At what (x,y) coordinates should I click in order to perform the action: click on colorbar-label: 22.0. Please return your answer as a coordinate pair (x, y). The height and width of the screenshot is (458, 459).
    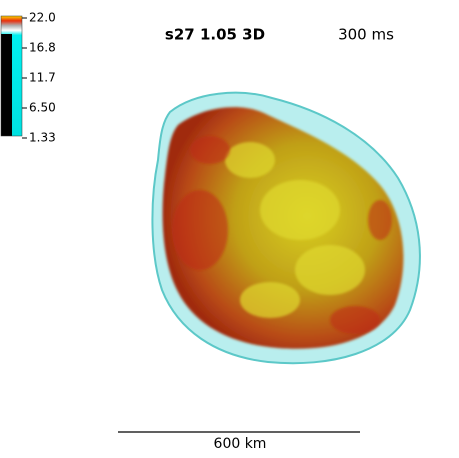
    Looking at the image, I should click on (42, 18).